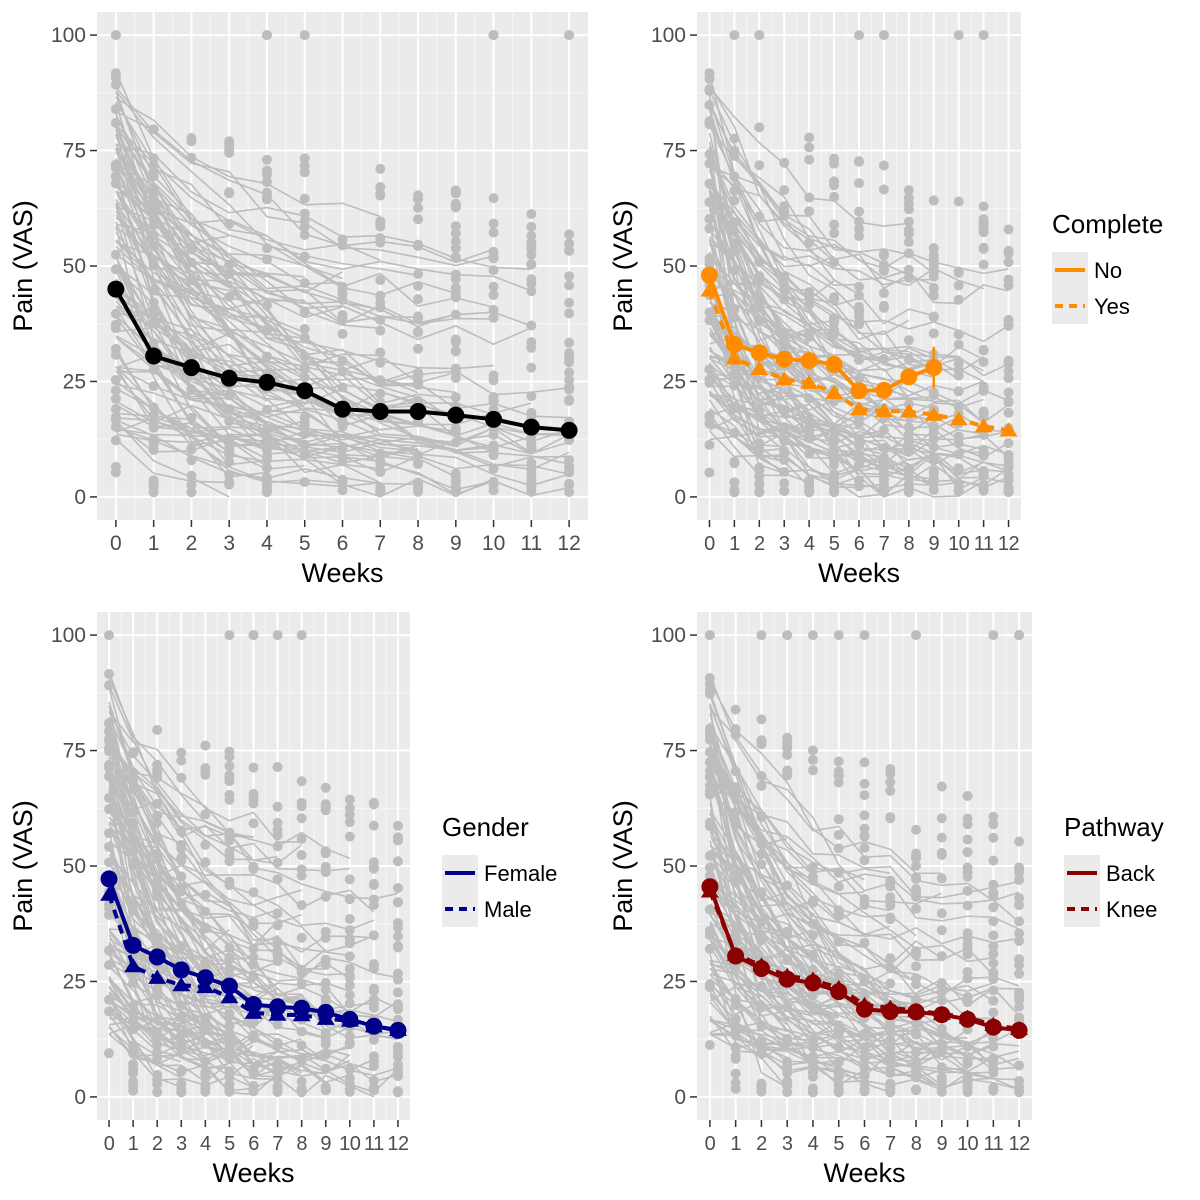 The width and height of the screenshot is (1200, 1200). I want to click on series-line, so click(821, 333).